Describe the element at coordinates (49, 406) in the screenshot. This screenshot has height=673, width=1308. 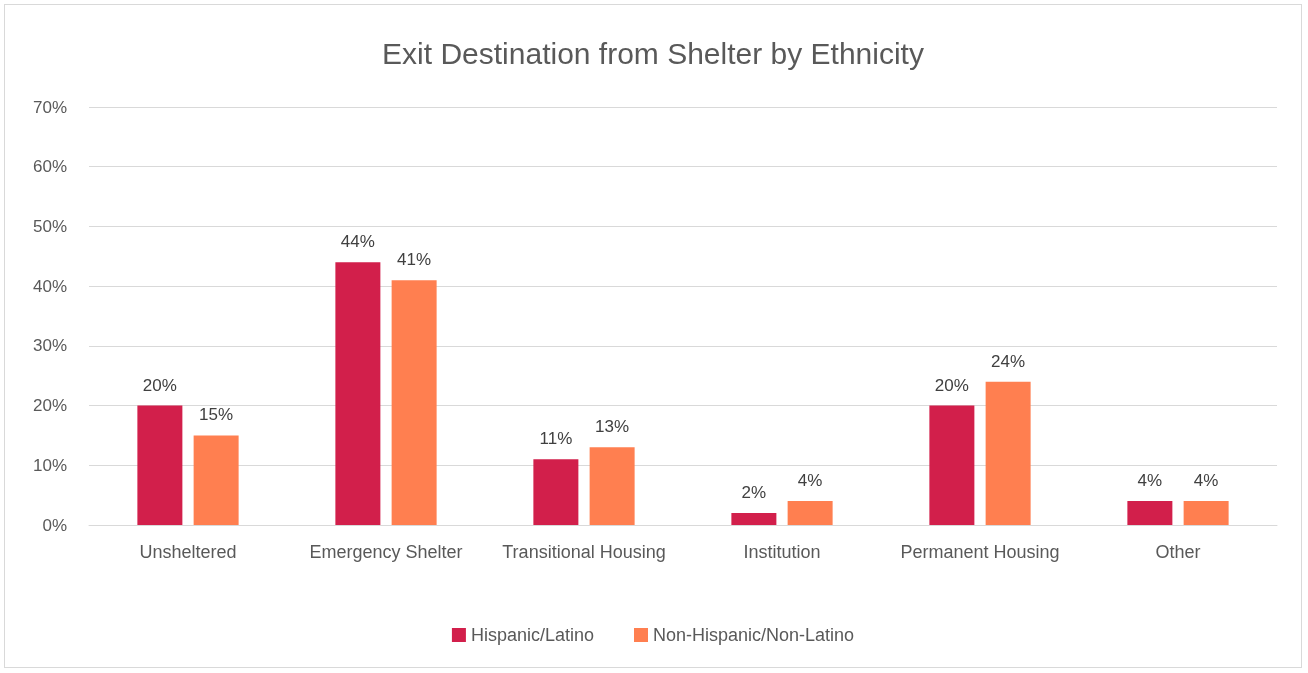
I see `y-tick-label: 20%` at that location.